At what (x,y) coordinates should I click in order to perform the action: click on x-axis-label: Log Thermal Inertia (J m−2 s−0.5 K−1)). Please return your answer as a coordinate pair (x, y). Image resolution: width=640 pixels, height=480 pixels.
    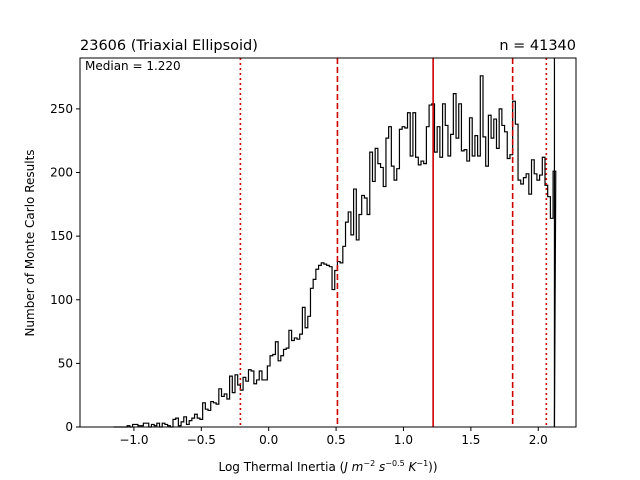
    Looking at the image, I should click on (327, 466).